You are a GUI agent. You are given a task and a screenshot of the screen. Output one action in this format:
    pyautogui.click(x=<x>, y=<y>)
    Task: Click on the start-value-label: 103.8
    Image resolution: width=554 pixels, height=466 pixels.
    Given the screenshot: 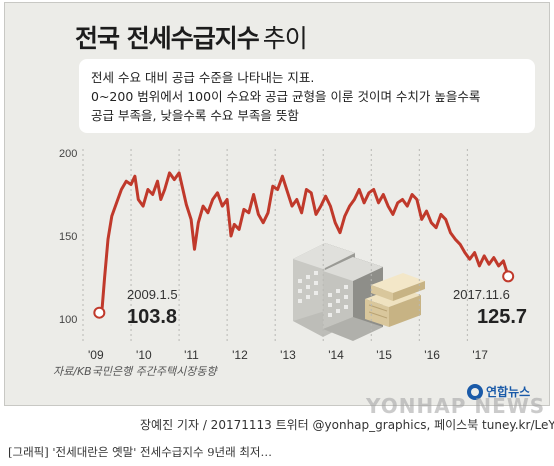 What is the action you would take?
    pyautogui.click(x=152, y=317)
    